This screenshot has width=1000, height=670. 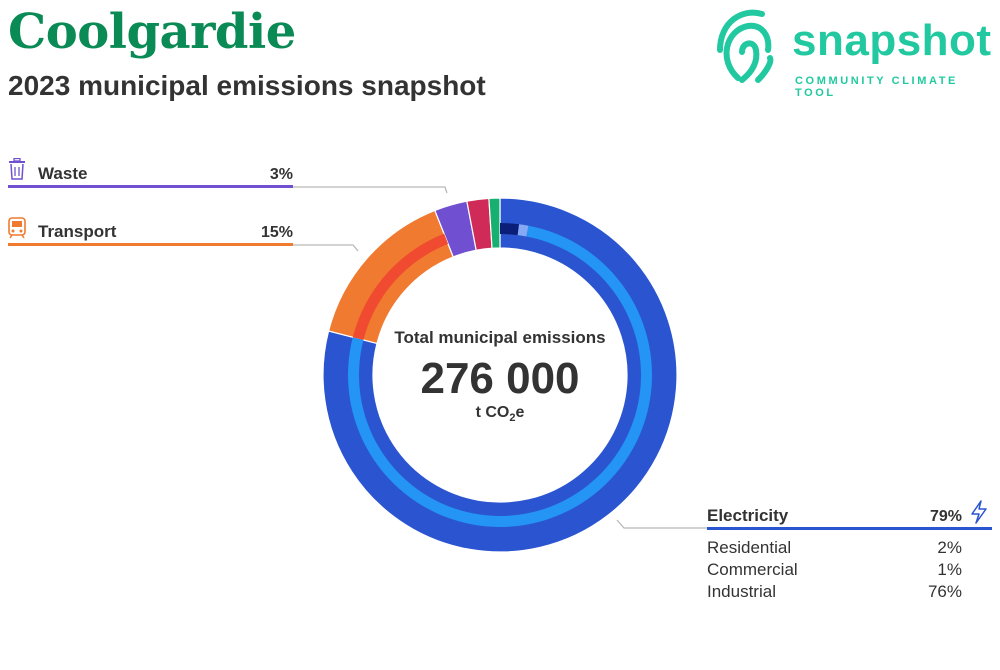 I want to click on subcategory-ring, so click(x=500, y=375).